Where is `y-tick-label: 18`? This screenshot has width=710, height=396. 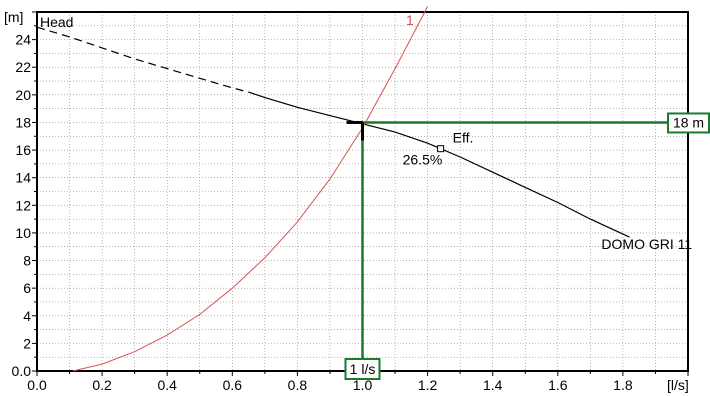 y-tick-label: 18 is located at coordinates (23, 122).